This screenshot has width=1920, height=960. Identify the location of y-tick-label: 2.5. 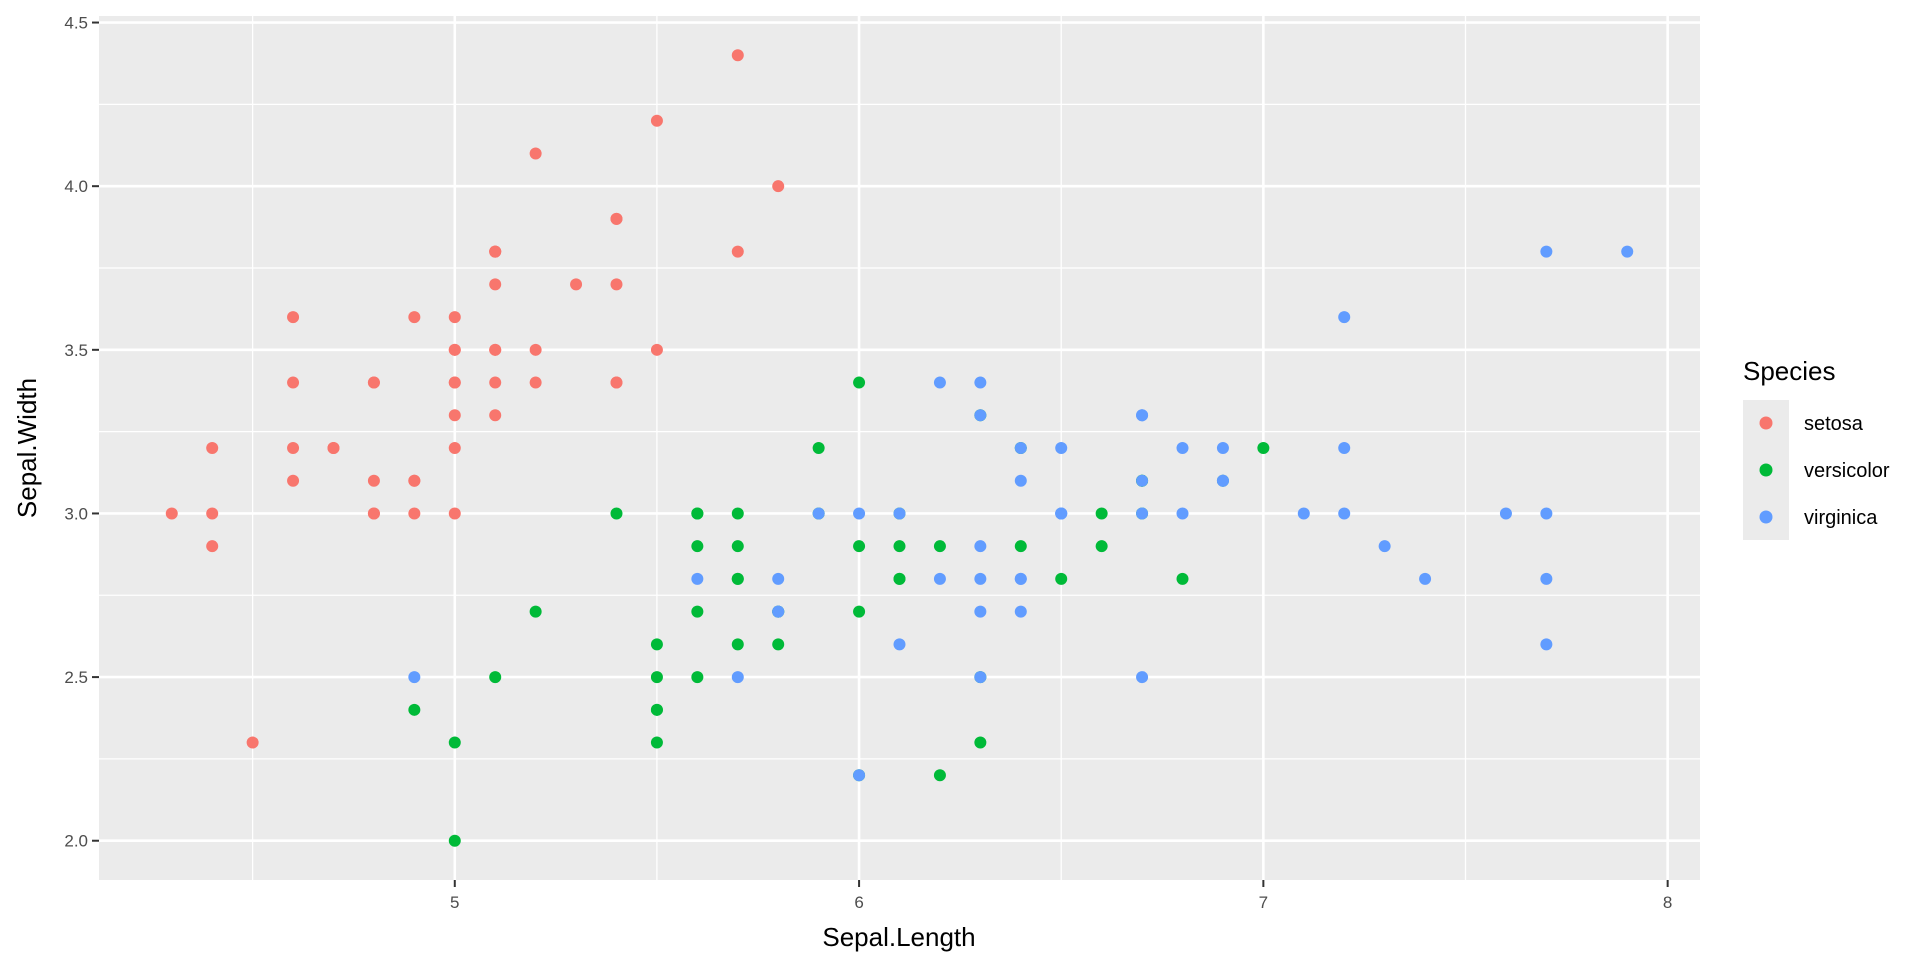
(76, 677).